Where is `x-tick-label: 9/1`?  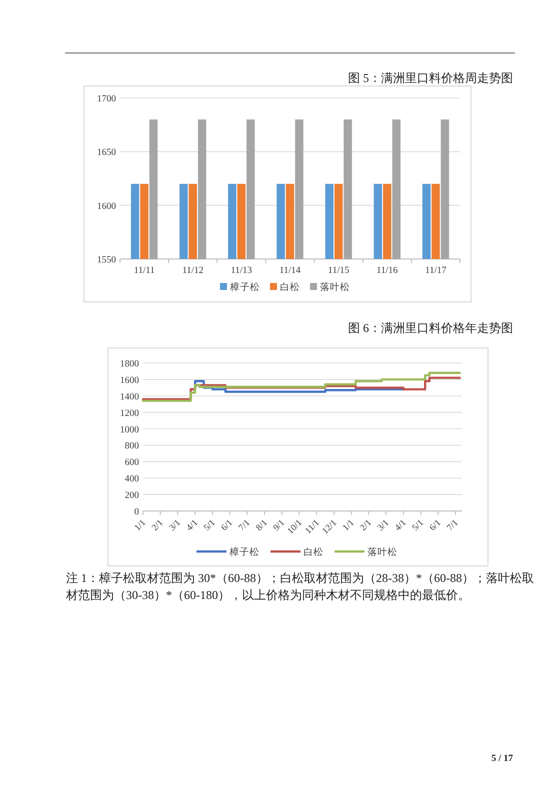 x-tick-label: 9/1 is located at coordinates (278, 525).